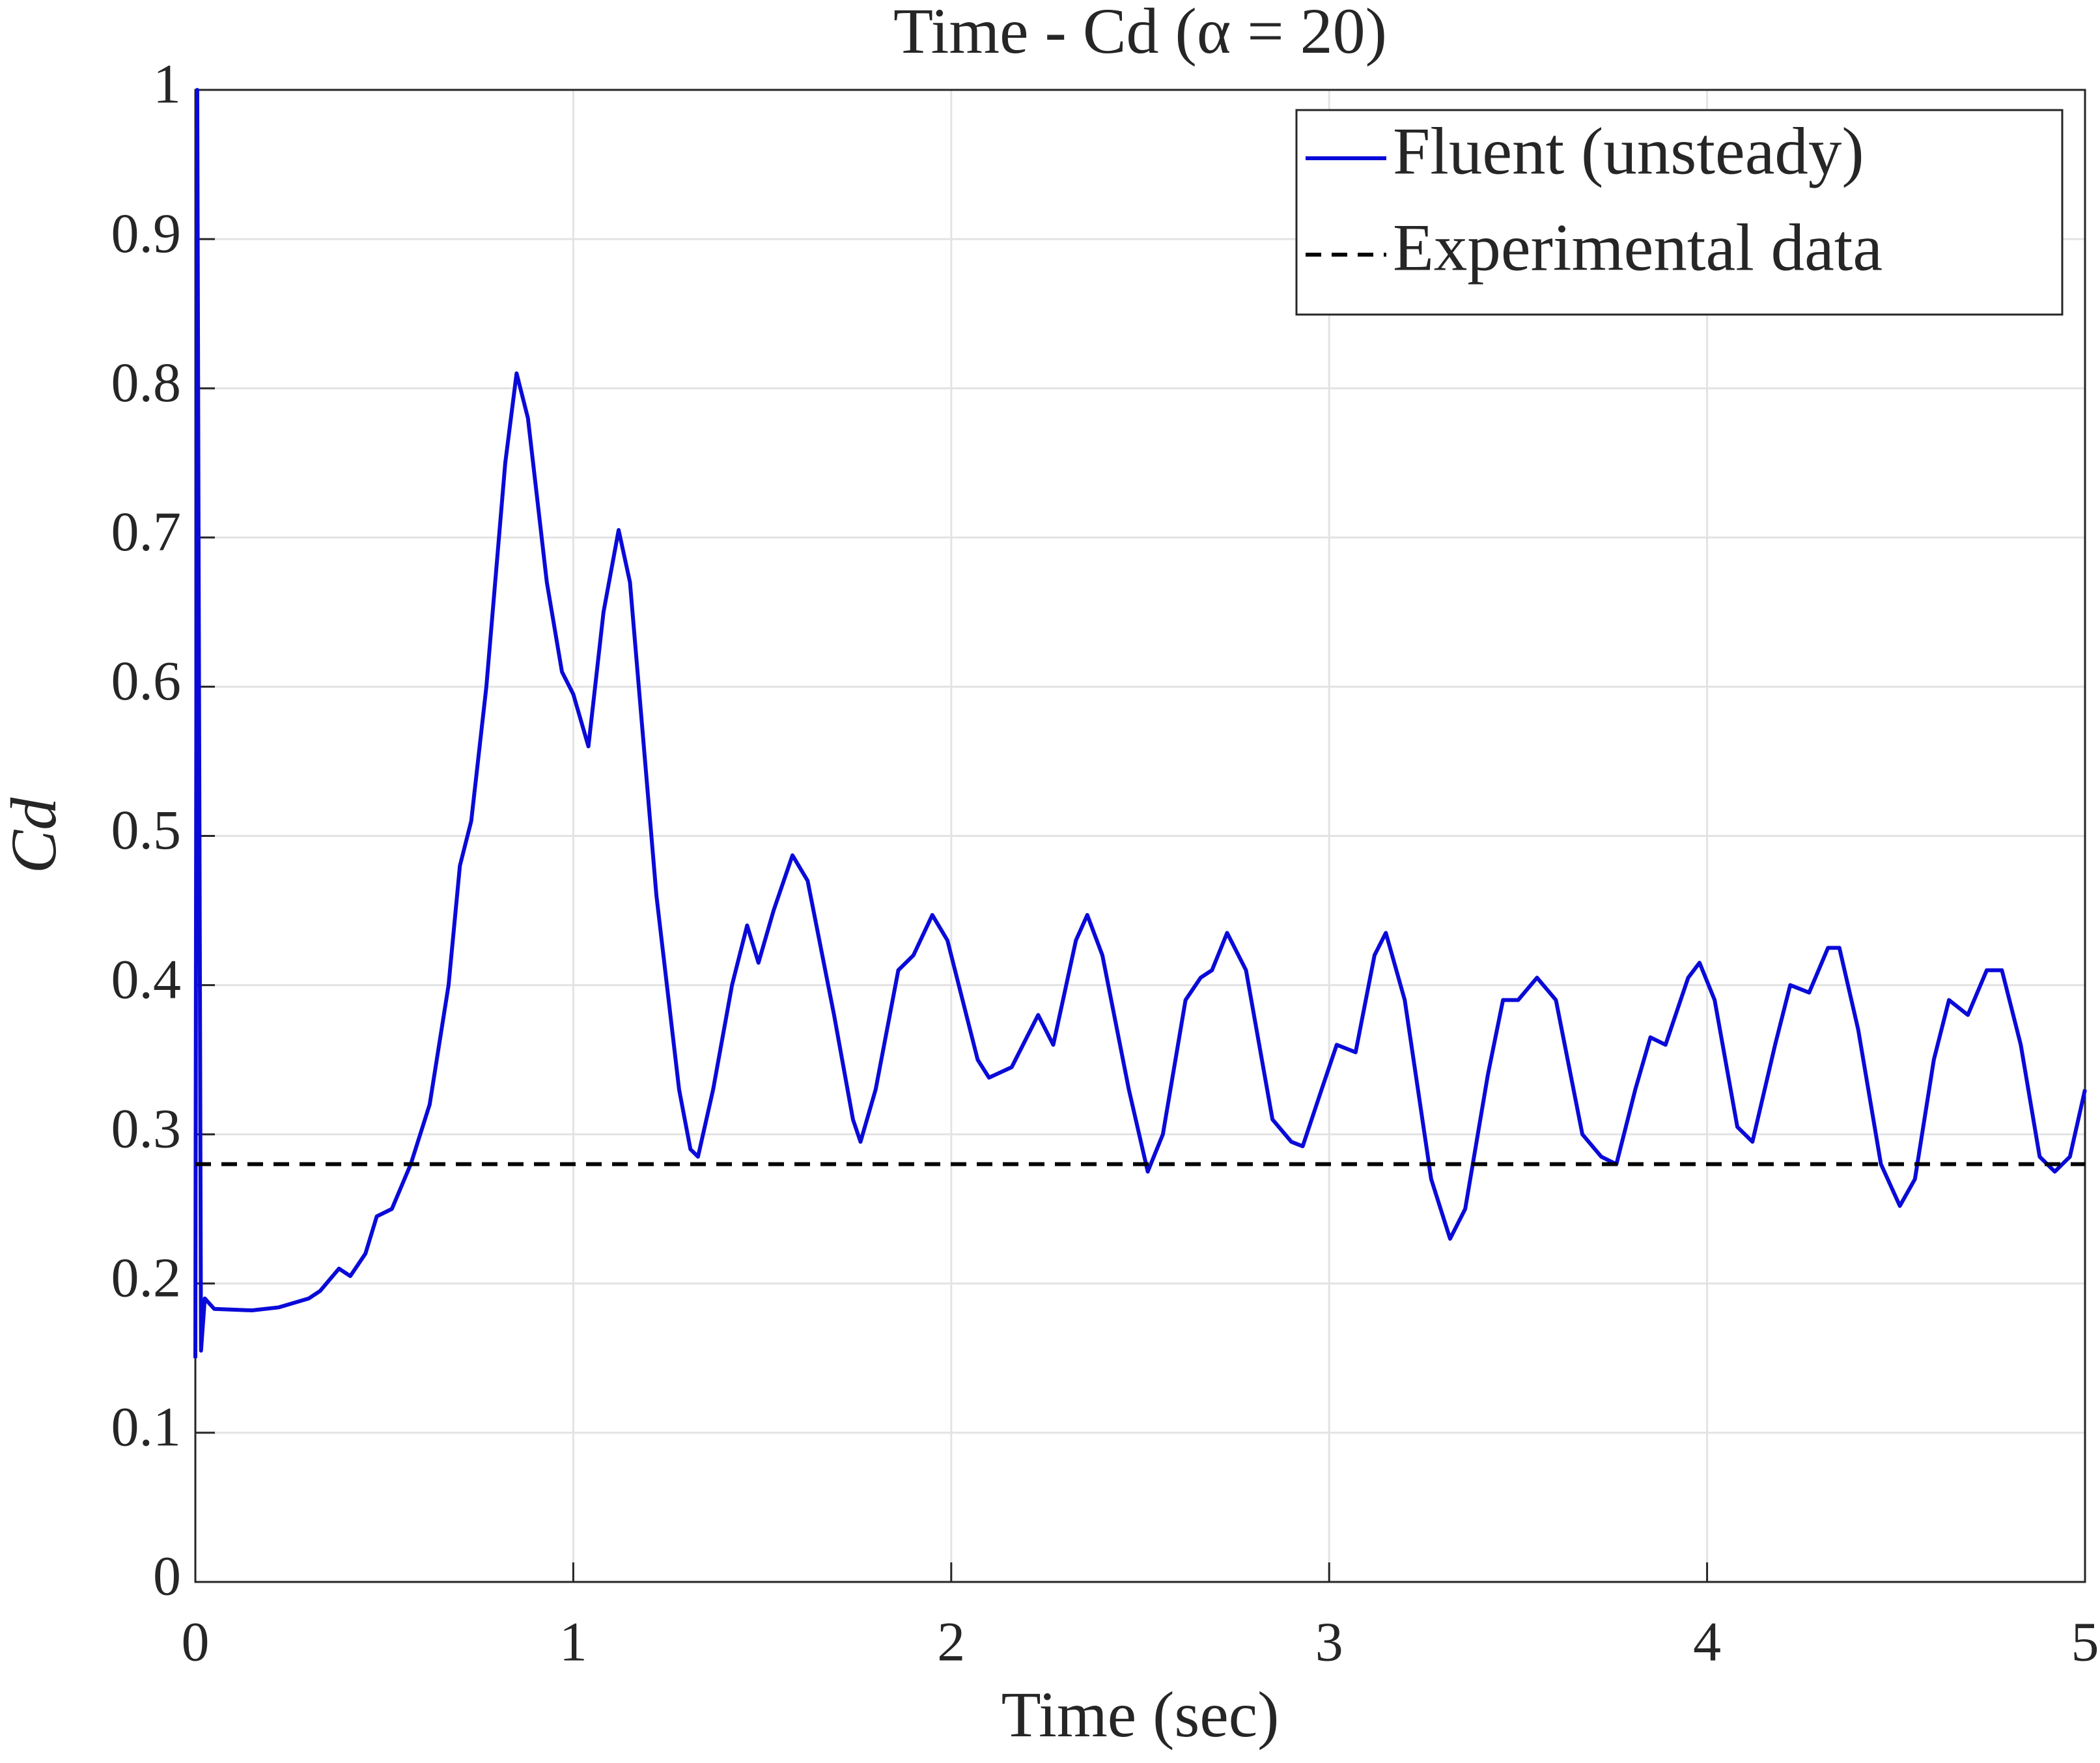  I want to click on legend-label: Fluent (unsteady), so click(1628, 152).